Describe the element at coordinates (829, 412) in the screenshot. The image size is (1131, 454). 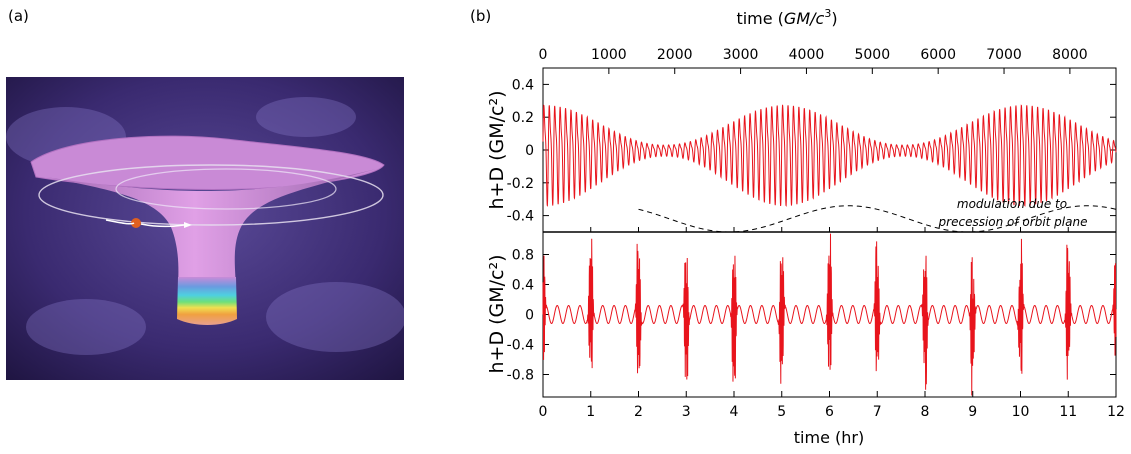
I see `bottom-tick-label: 6` at that location.